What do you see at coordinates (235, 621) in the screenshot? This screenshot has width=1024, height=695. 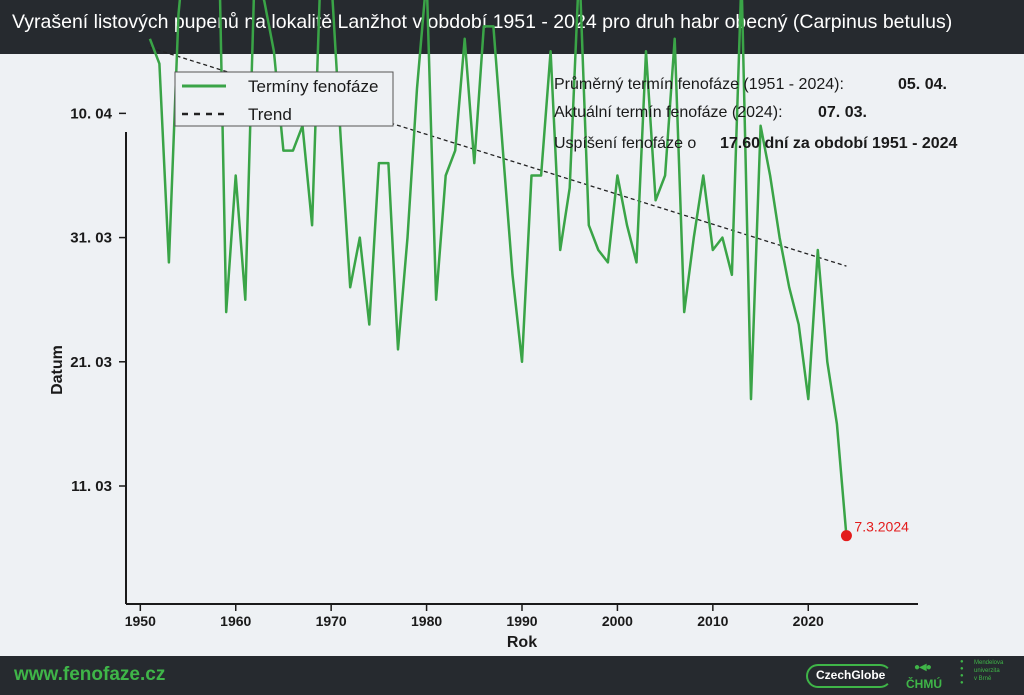 I see `x-tick-label: 1960` at bounding box center [235, 621].